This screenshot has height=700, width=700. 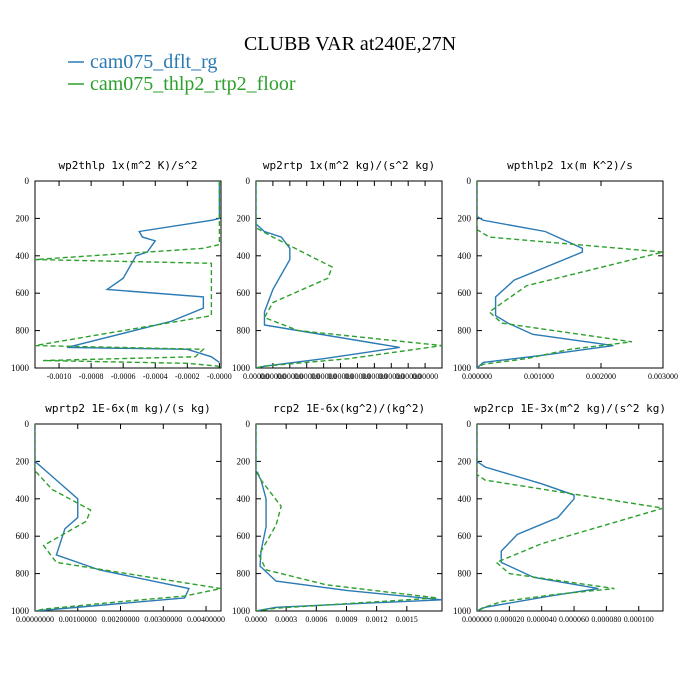 What do you see at coordinates (35, 619) in the screenshot?
I see `x-tick-label: 0.00000000` at bounding box center [35, 619].